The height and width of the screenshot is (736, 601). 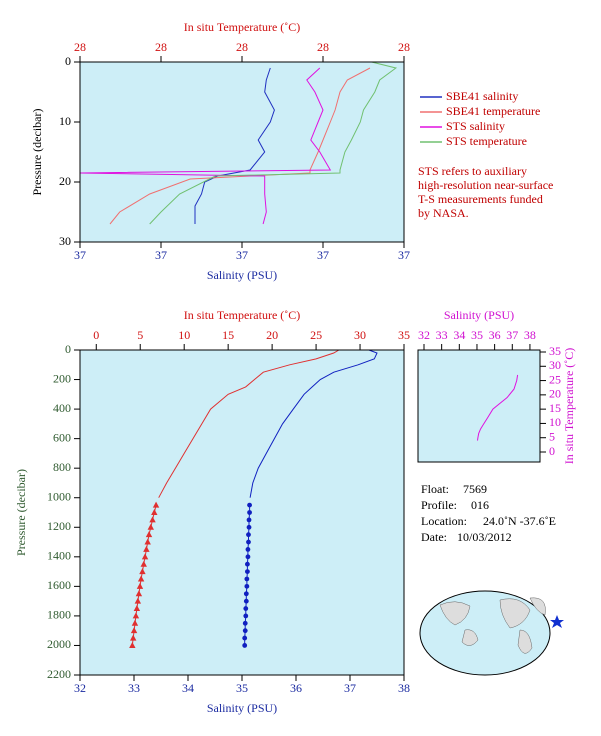 What do you see at coordinates (404, 688) in the screenshot?
I see `x-tick-label: 38` at bounding box center [404, 688].